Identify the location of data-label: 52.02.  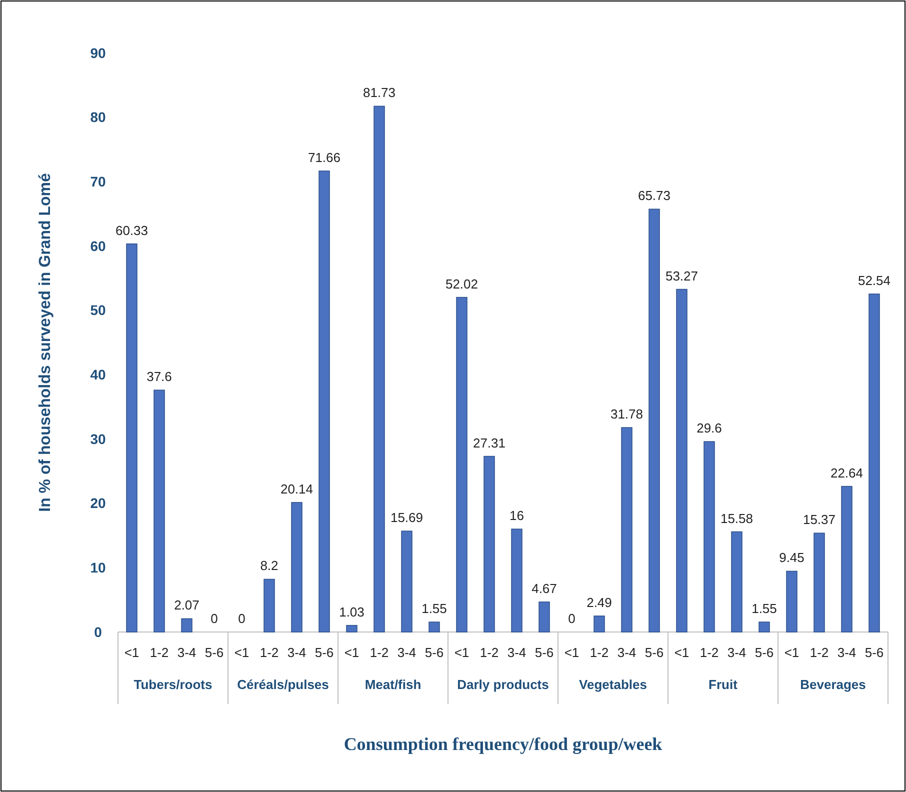
(461, 284).